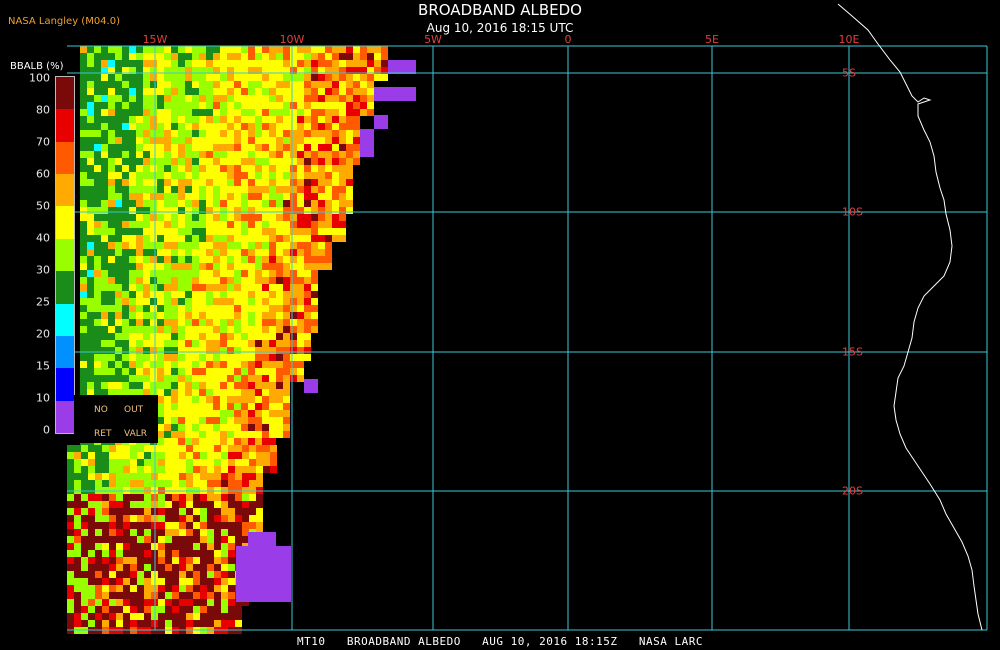 The width and height of the screenshot is (1000, 650). What do you see at coordinates (65, 320) in the screenshot?
I see `legend-swatch` at bounding box center [65, 320].